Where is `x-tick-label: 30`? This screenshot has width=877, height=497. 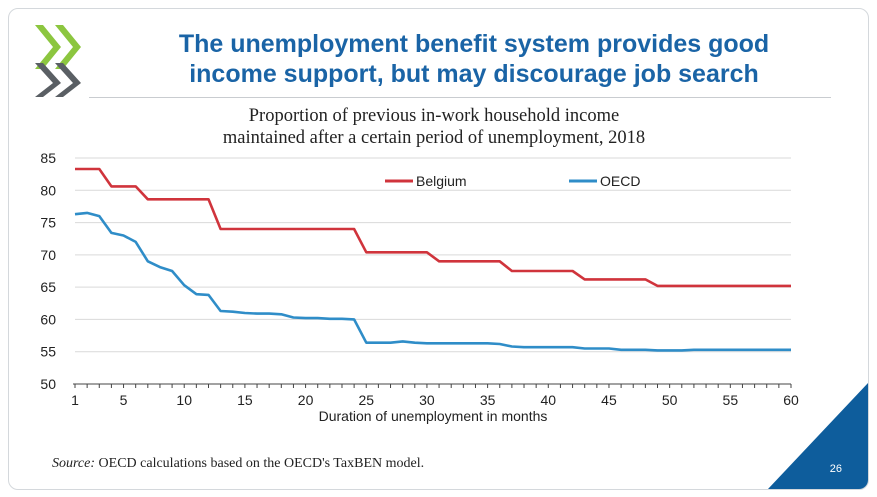 x-tick-label: 30 is located at coordinates (427, 400).